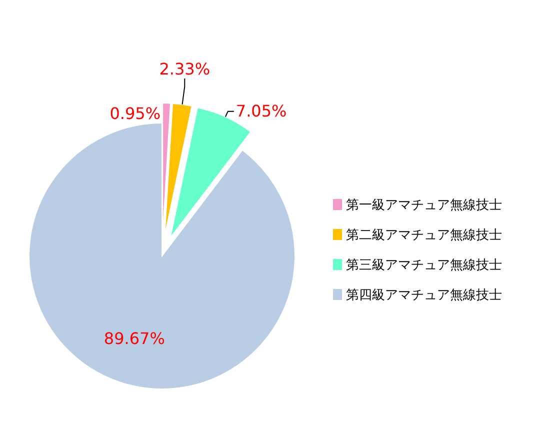  Describe the element at coordinates (184, 69) in the screenshot. I see `data-label: 2.33%` at that location.